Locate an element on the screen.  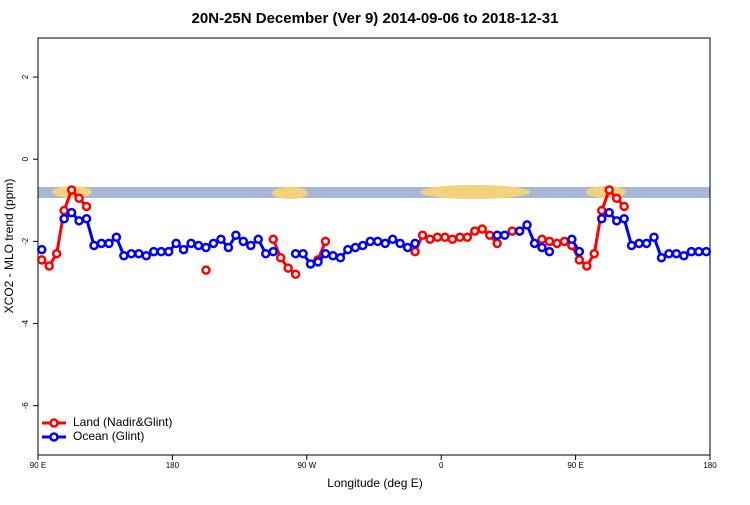
y-tick-label: -2 is located at coordinates (25, 241).